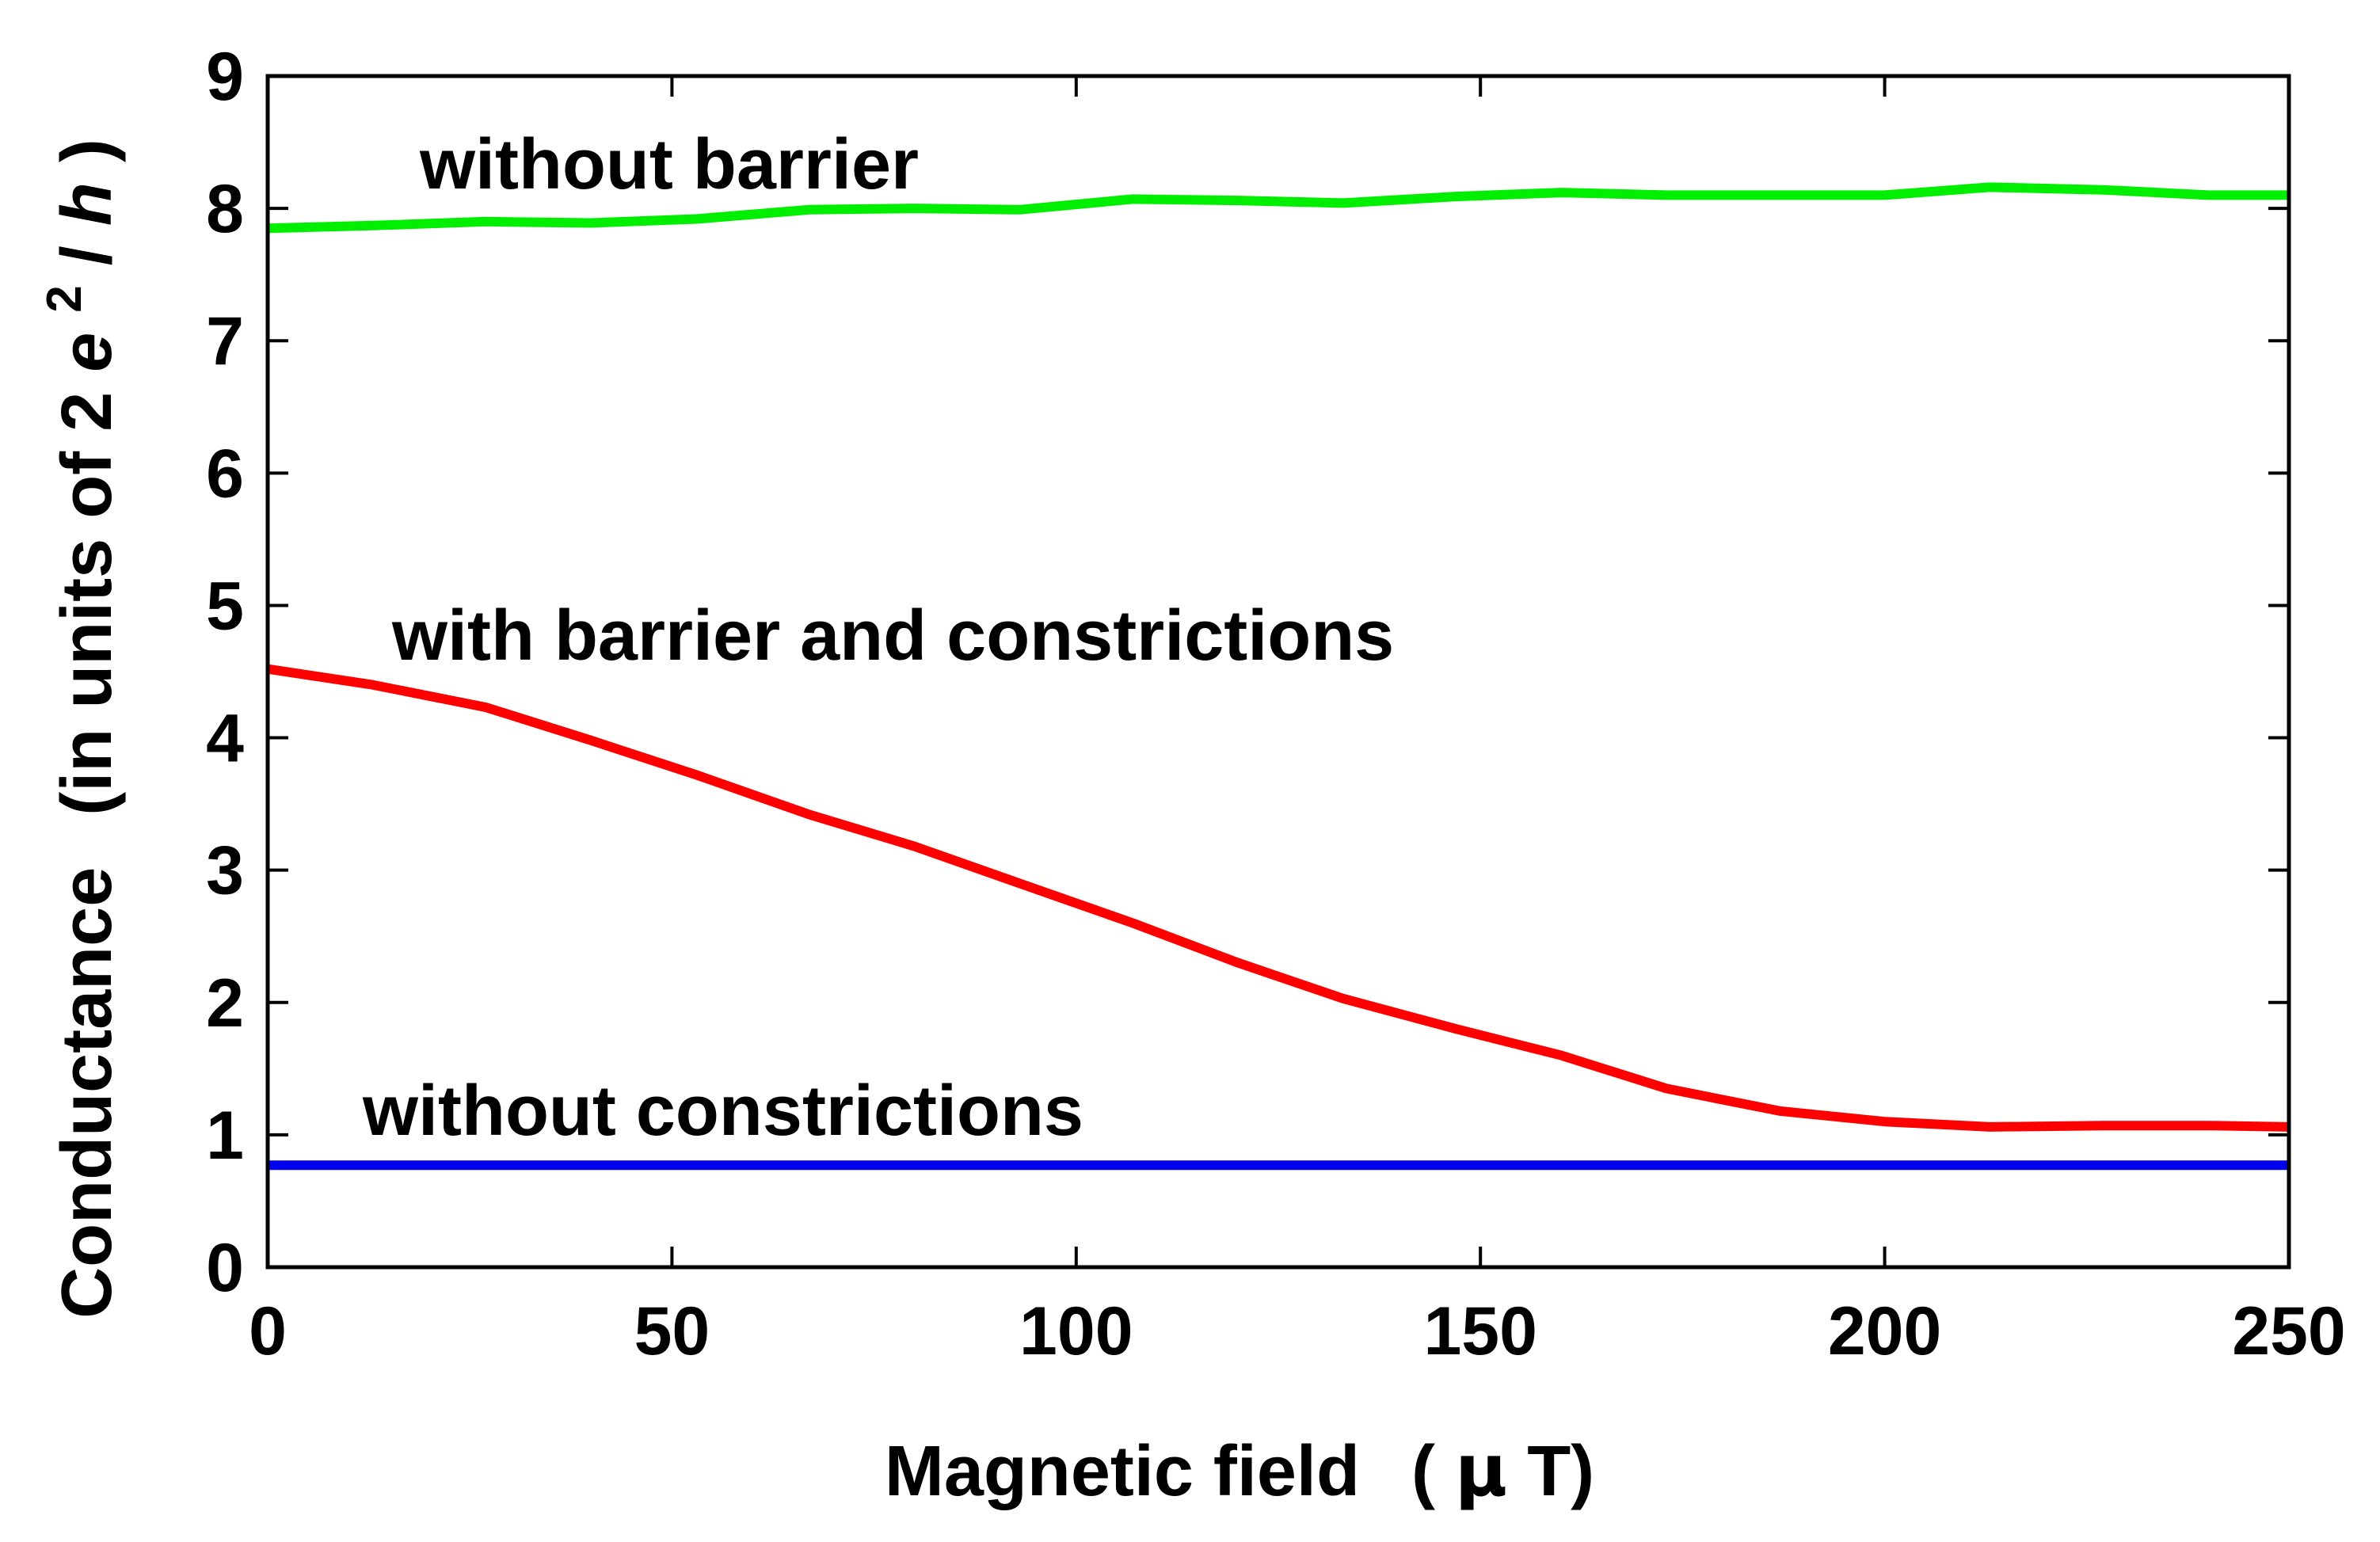 This screenshot has height=1542, width=2380. Describe the element at coordinates (225, 1268) in the screenshot. I see `y-tick-label: 0` at that location.